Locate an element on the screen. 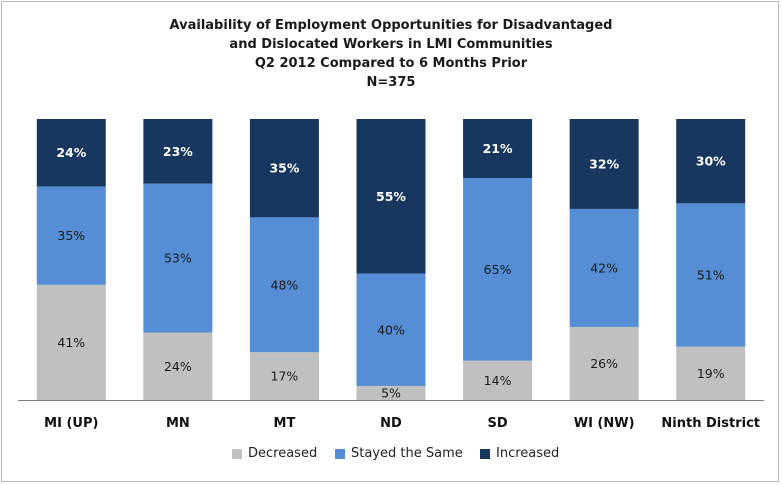 This screenshot has height=485, width=782. data-label-increased-sd: 21% is located at coordinates (498, 148).